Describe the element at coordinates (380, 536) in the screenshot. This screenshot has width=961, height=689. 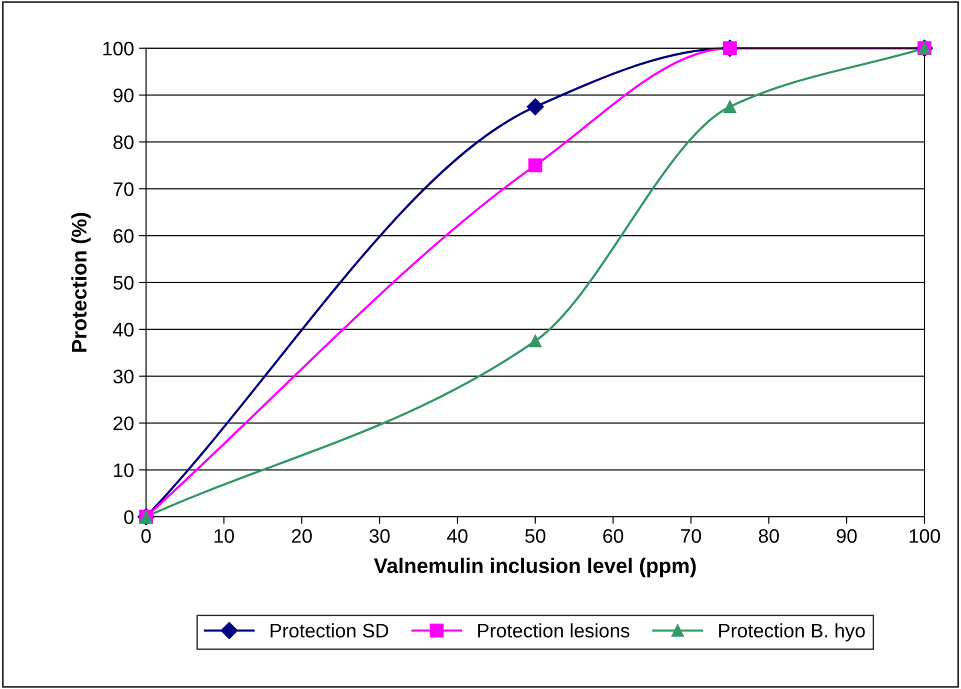
I see `x-tick-label: 30` at that location.